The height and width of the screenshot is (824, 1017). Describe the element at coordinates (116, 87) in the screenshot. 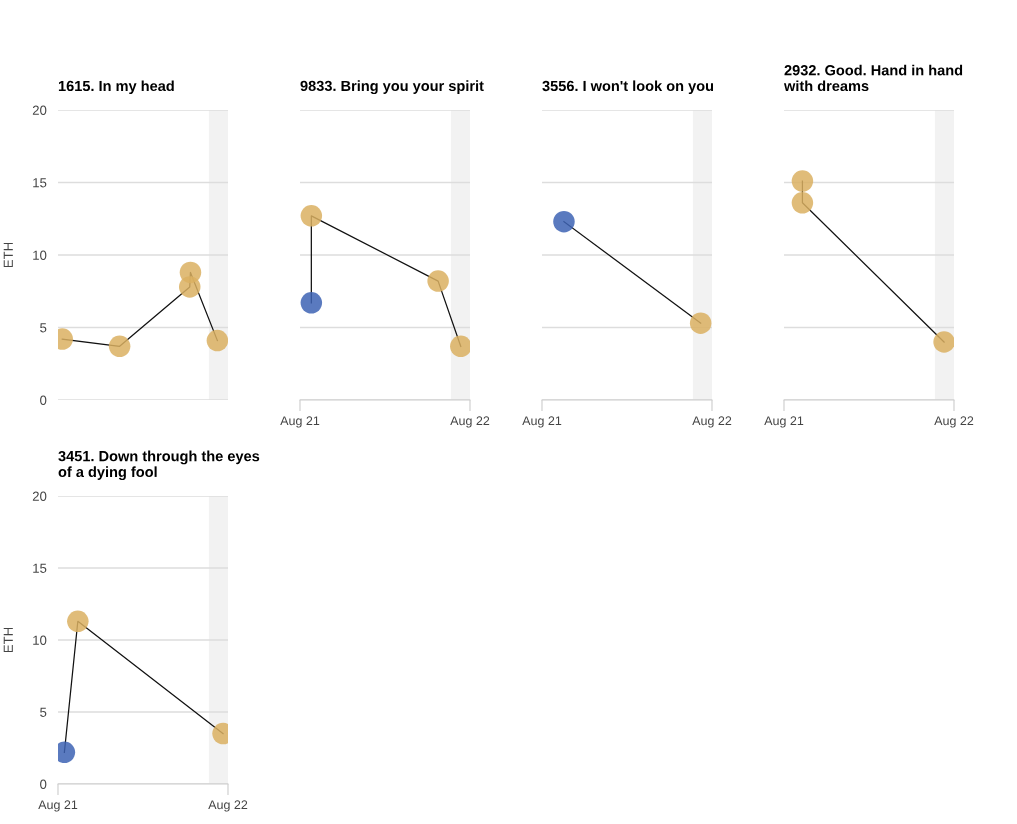

I see `chart-title: 1615. In my head` at that location.